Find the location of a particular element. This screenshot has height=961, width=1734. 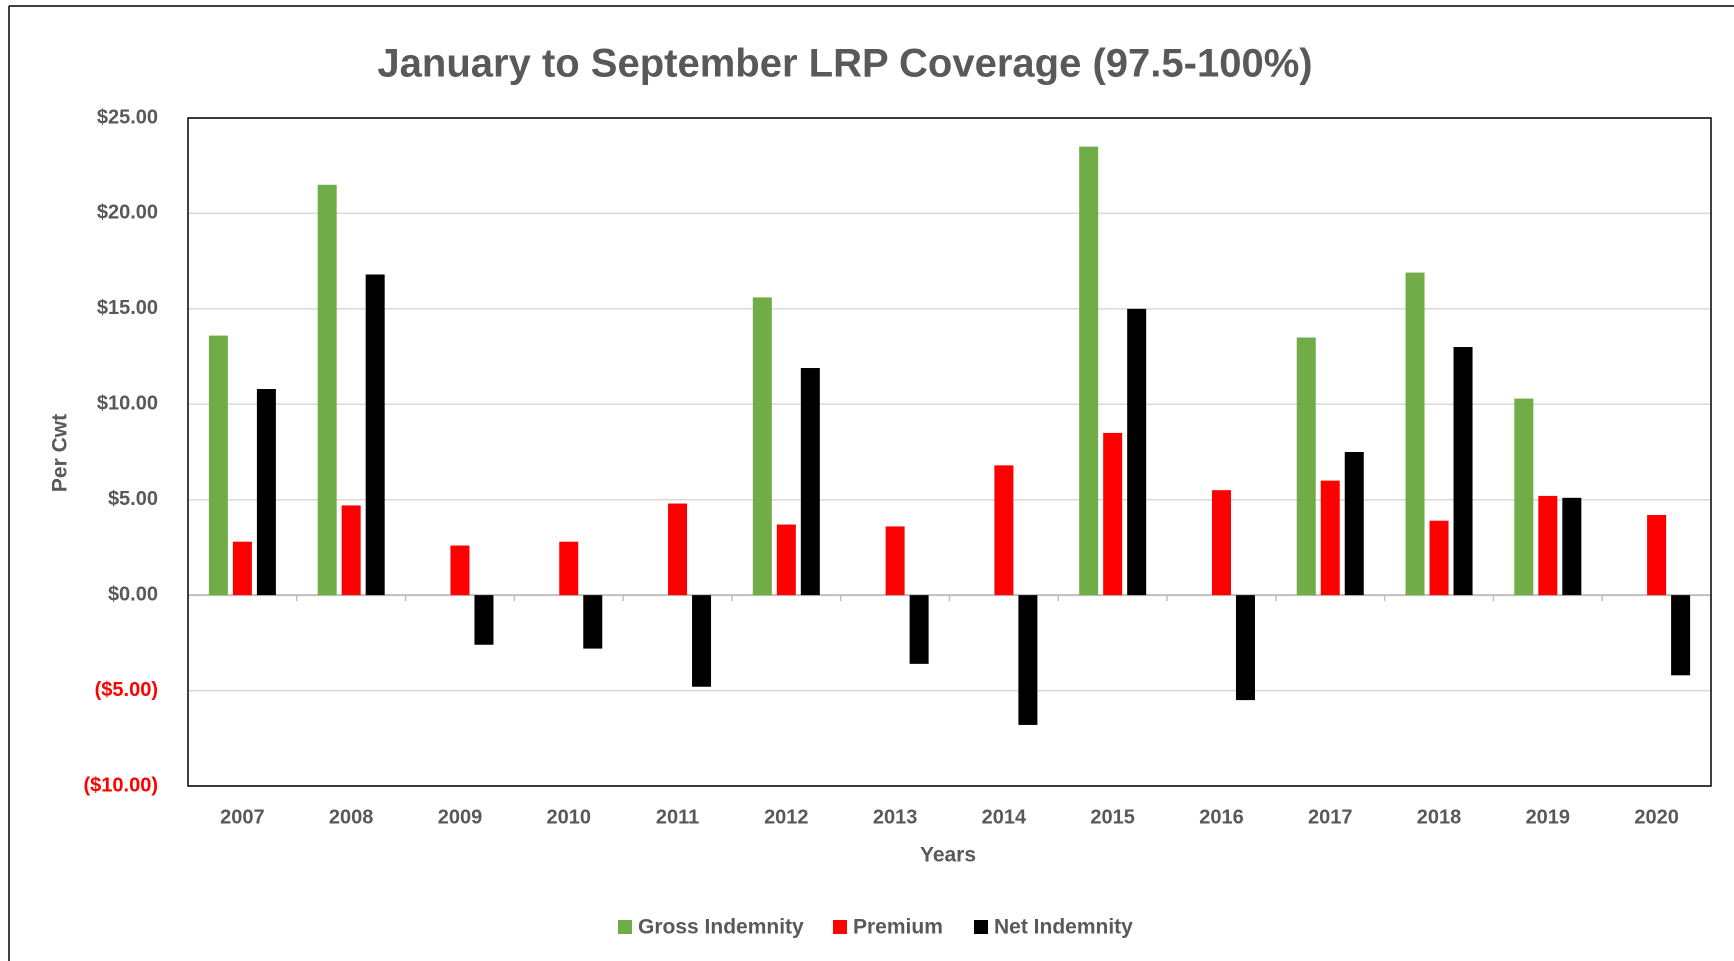

y-tick-label: $5.00 is located at coordinates (133, 499).